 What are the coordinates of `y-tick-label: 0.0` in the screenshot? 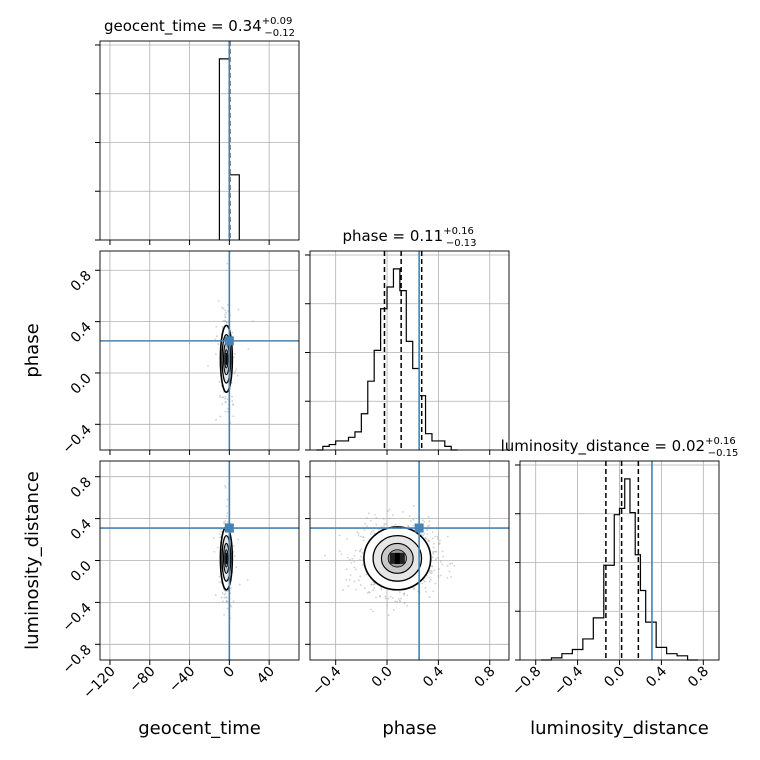 It's located at (81, 571).